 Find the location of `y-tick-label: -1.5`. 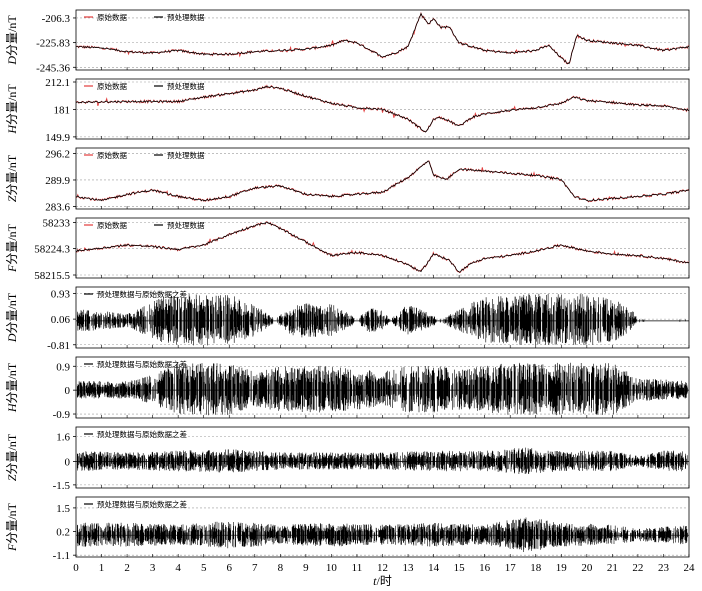

y-tick-label: -1.5 is located at coordinates (62, 486).